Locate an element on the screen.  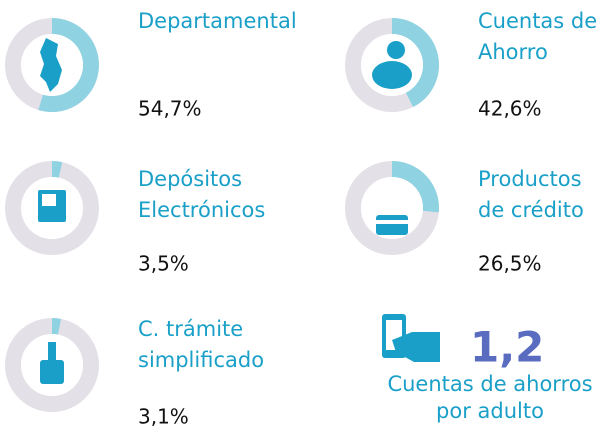
item-label: de crédito is located at coordinates (531, 210).